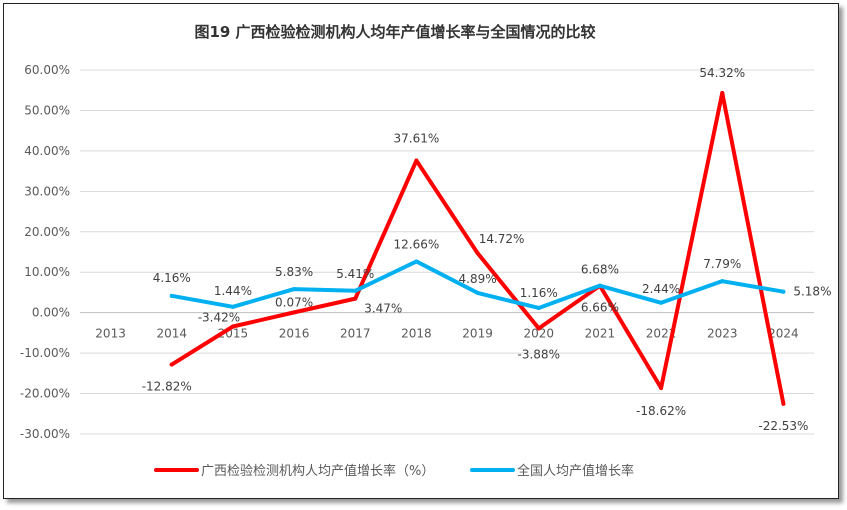 This screenshot has height=510, width=847. What do you see at coordinates (294, 302) in the screenshot?
I see `data-label: 0.07%` at bounding box center [294, 302].